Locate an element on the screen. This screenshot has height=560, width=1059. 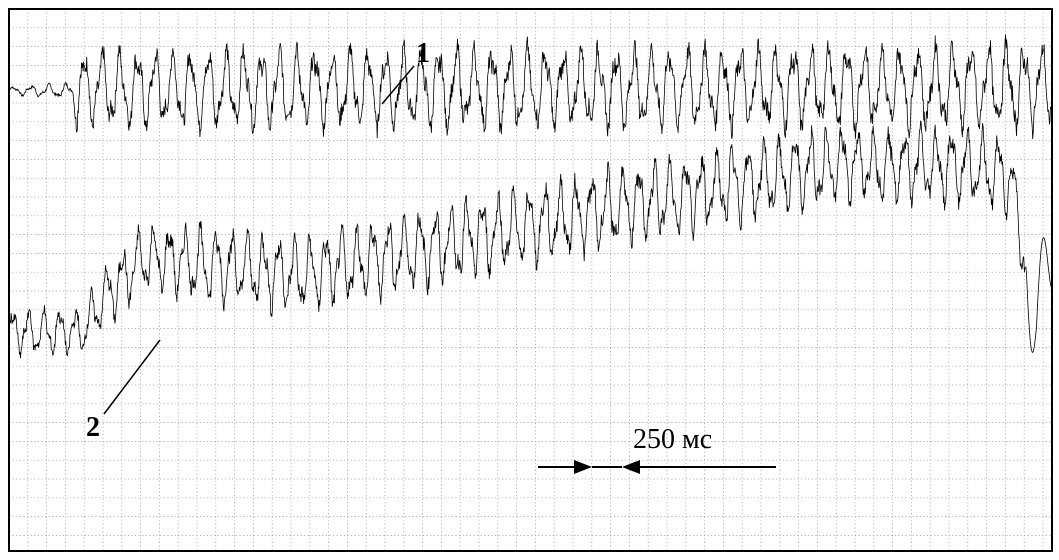
trace-label-1-text: 1 is located at coordinates (423, 53).